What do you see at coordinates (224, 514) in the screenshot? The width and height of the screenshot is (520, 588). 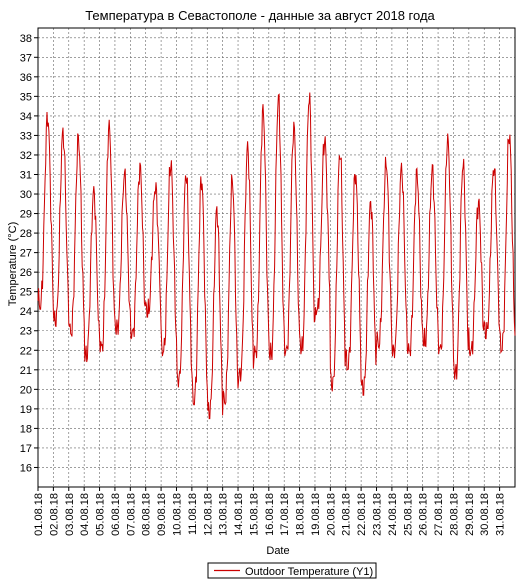 I see `x-tick-label: 13.08.18` at bounding box center [224, 514].